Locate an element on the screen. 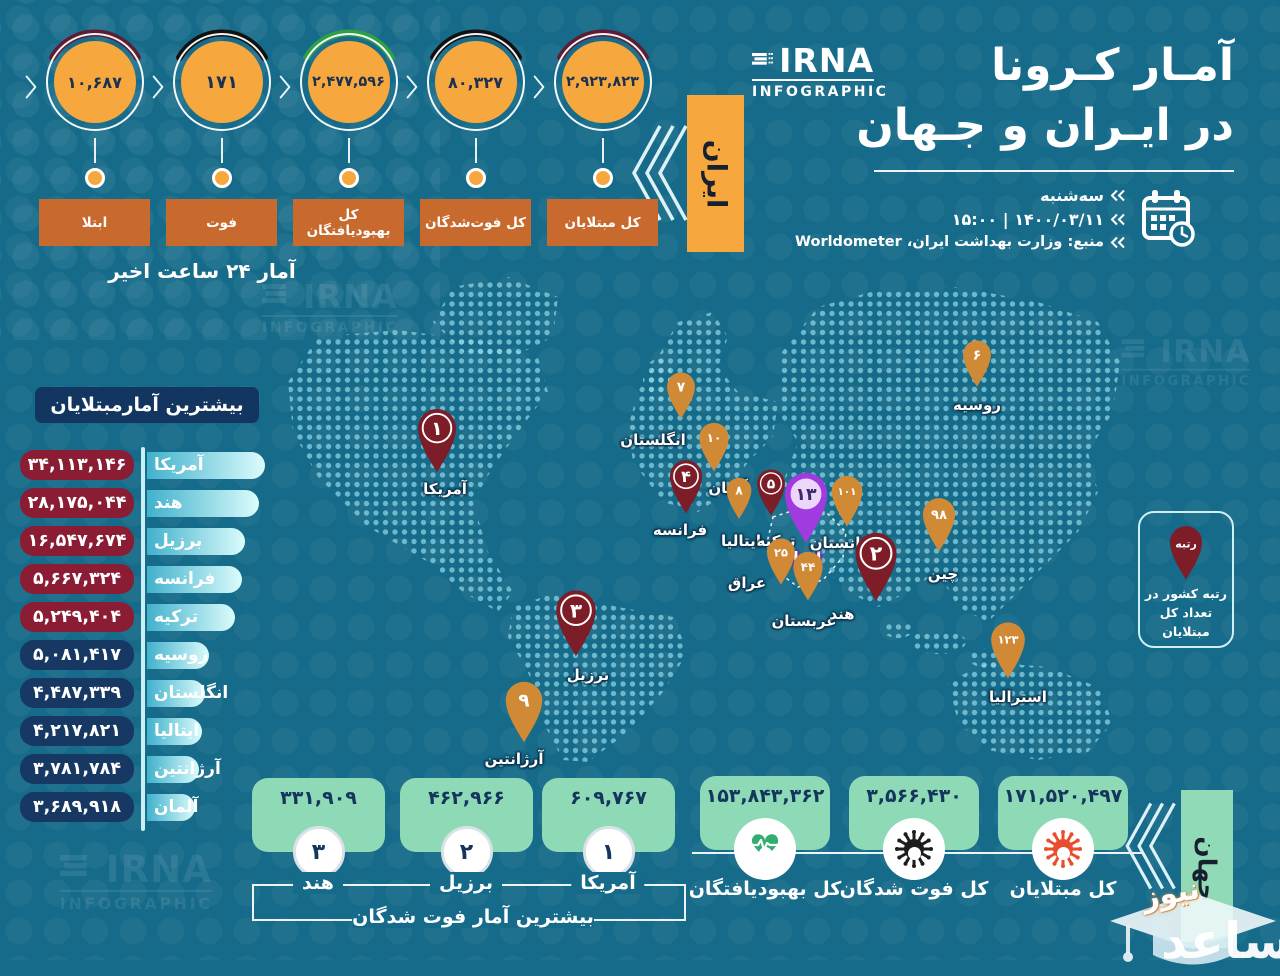  stat-label: فوت is located at coordinates (221, 222).